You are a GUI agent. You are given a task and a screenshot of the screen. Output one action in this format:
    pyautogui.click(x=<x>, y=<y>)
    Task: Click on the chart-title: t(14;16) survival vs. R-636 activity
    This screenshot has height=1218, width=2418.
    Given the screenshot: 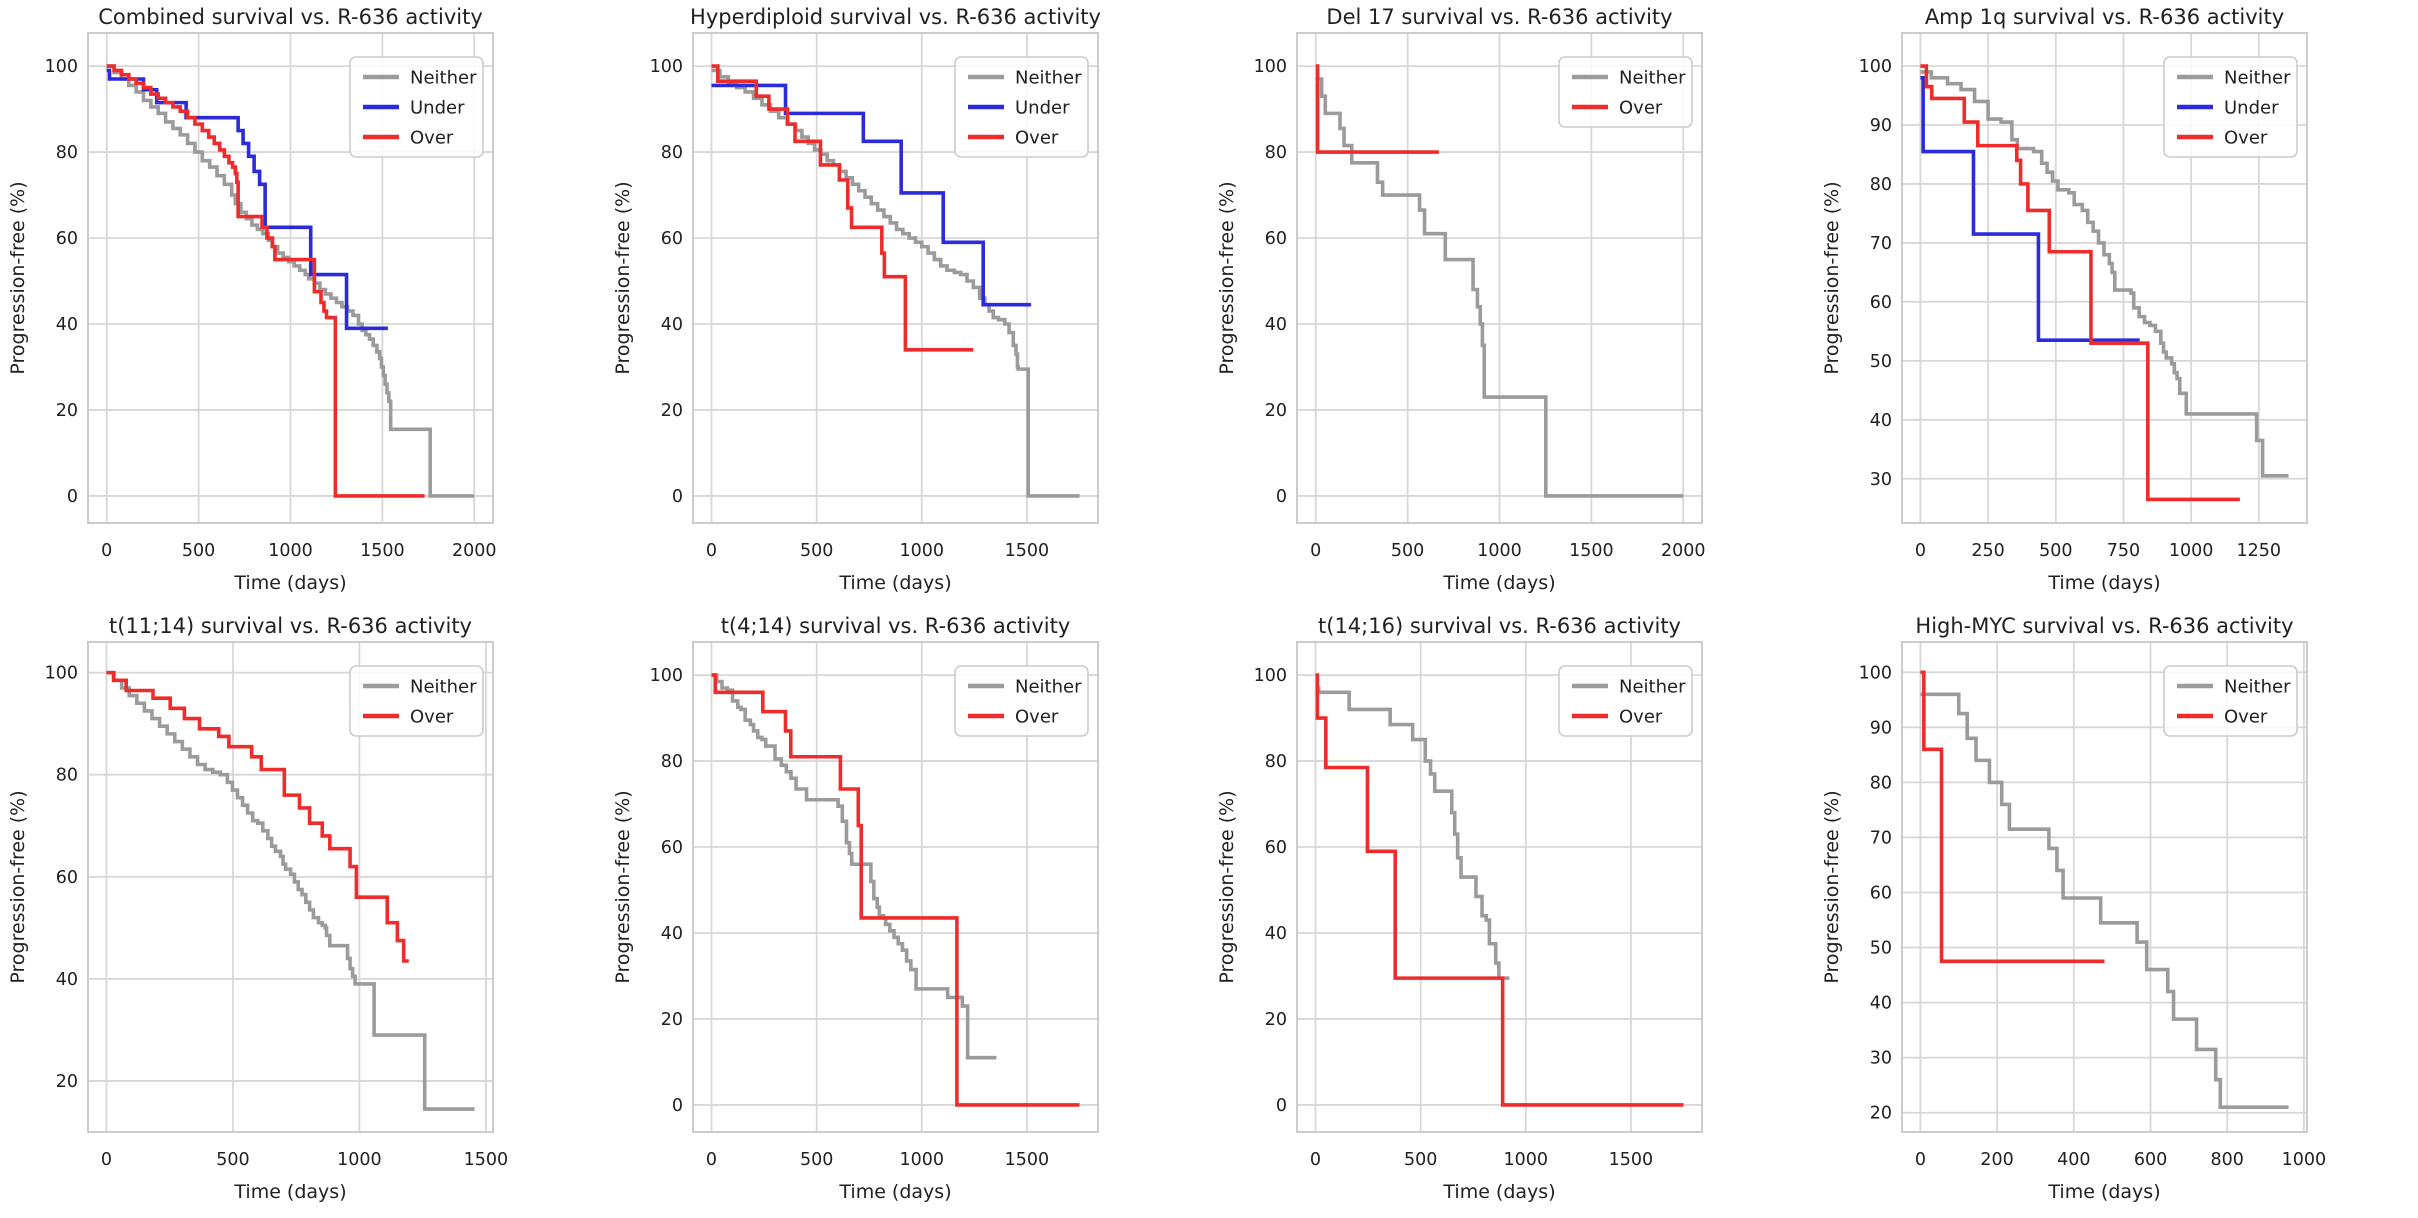 What is the action you would take?
    pyautogui.click(x=1499, y=626)
    